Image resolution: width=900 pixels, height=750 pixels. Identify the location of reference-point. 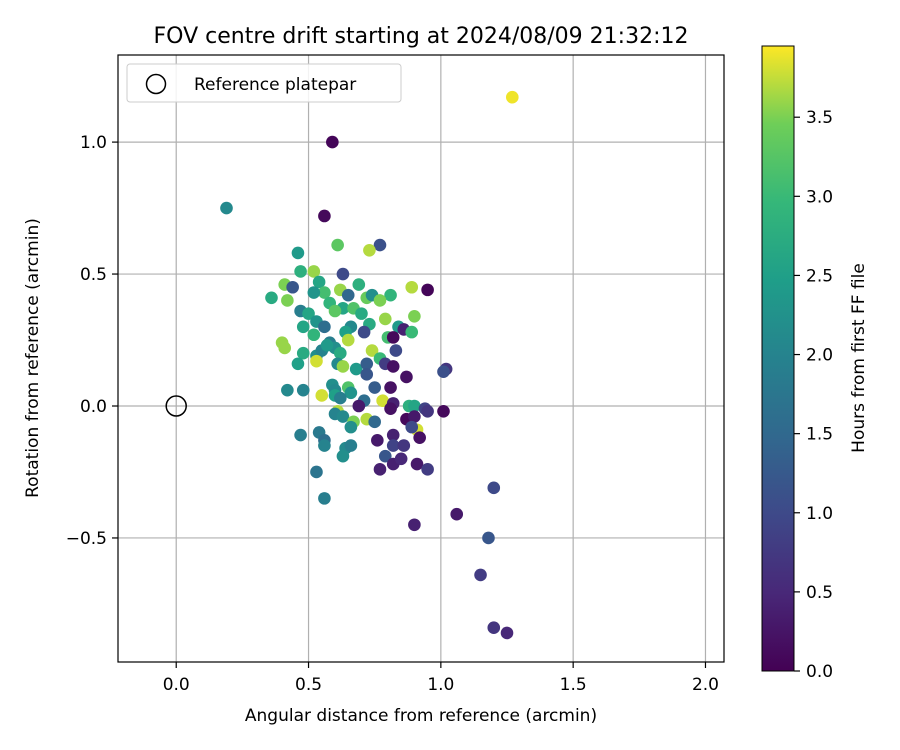
(176, 406).